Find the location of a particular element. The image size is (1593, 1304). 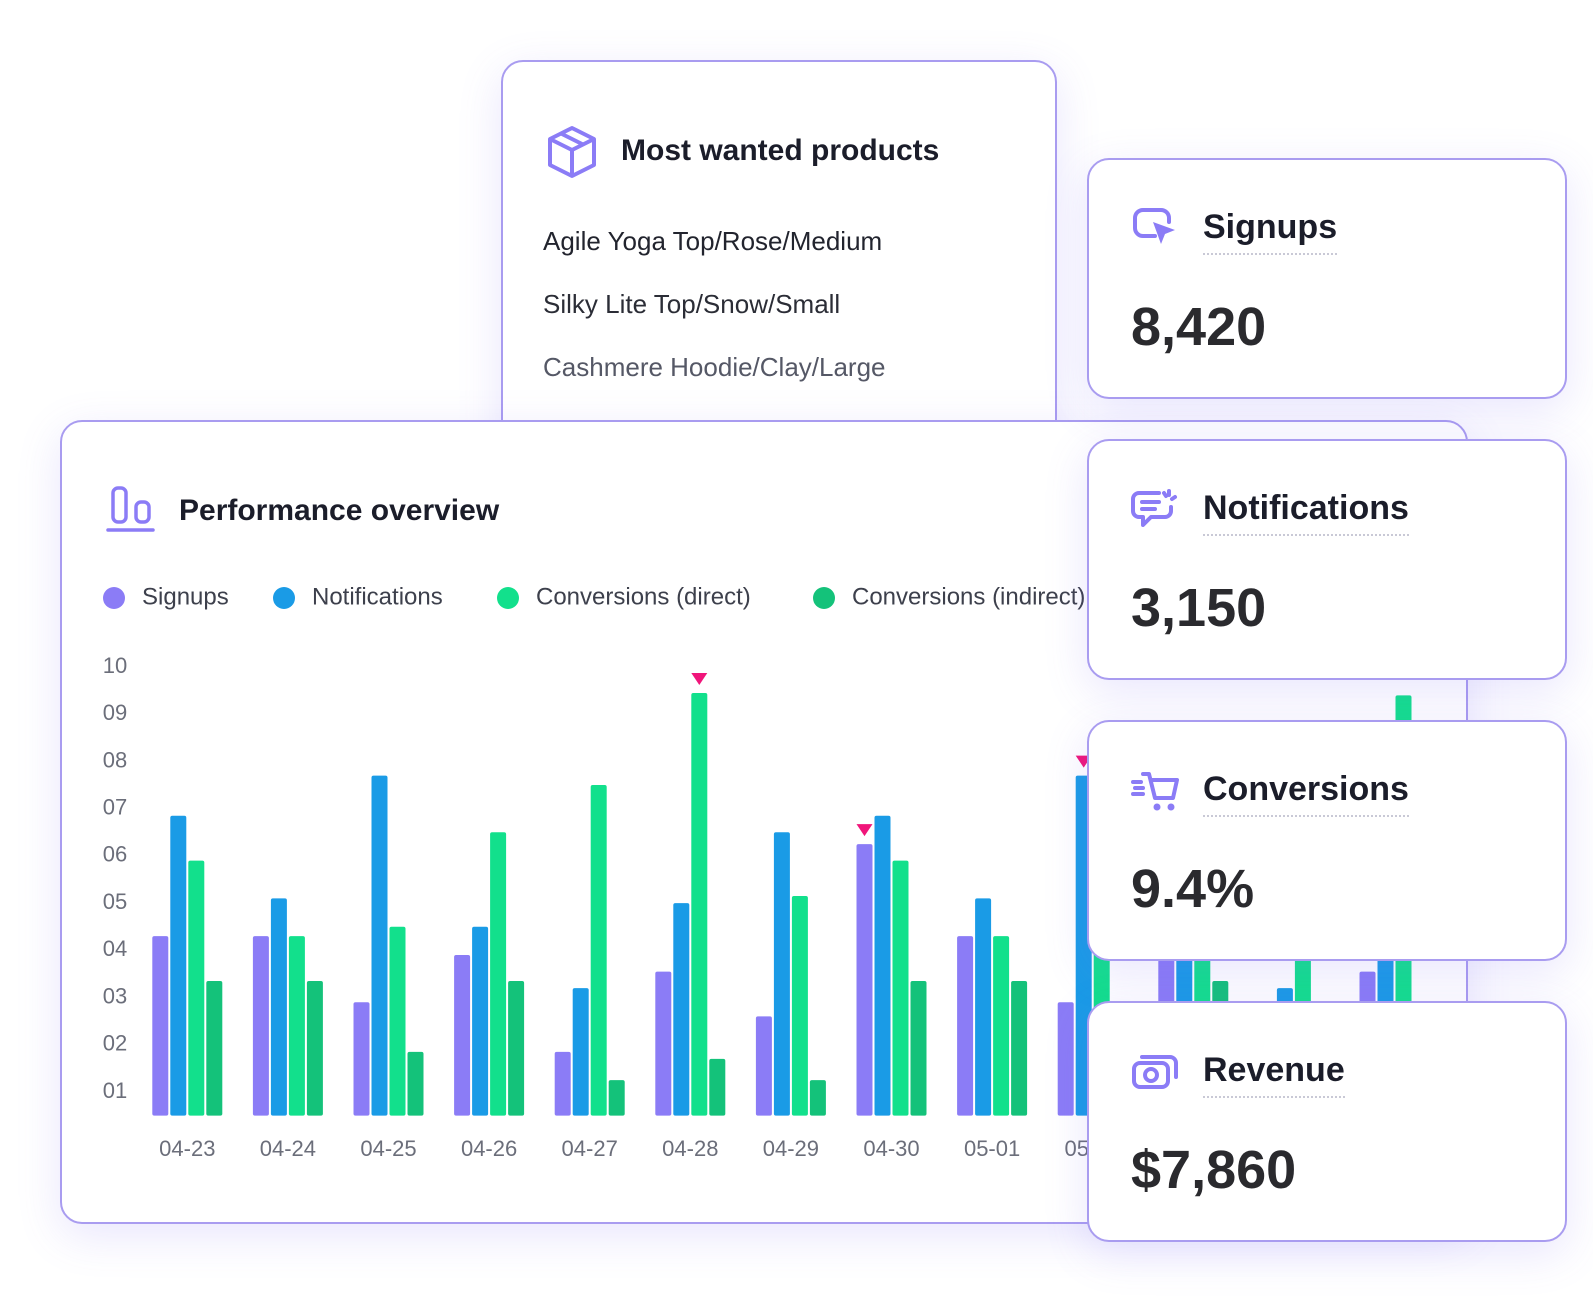

legend-label: Signups is located at coordinates (185, 596).